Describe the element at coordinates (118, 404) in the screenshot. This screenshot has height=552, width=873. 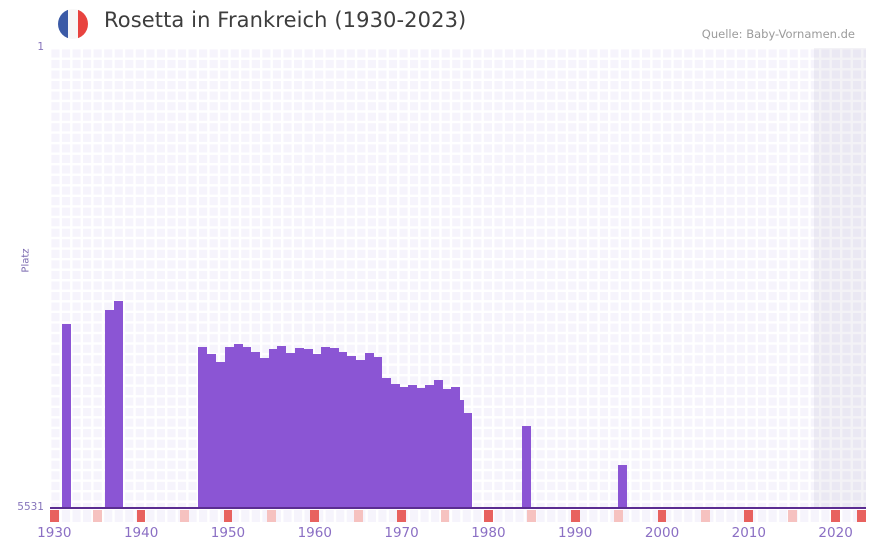
I see `bar-1936` at that location.